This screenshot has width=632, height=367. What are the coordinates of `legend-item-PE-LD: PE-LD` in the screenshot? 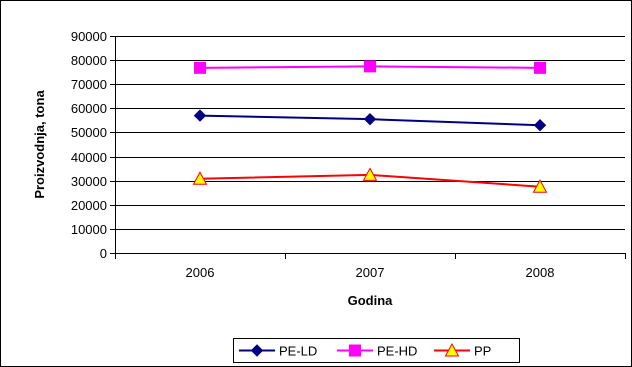 It's located at (278, 351).